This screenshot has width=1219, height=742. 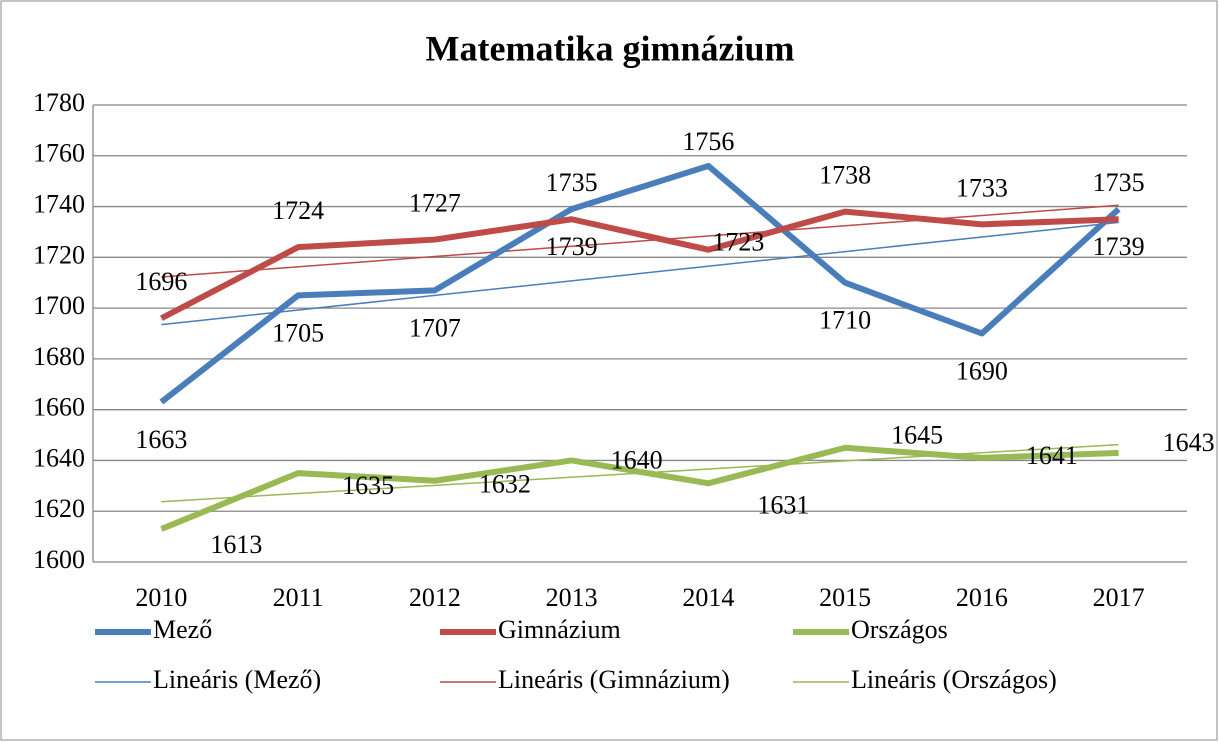 I want to click on data-label: 1707, so click(x=435, y=327).